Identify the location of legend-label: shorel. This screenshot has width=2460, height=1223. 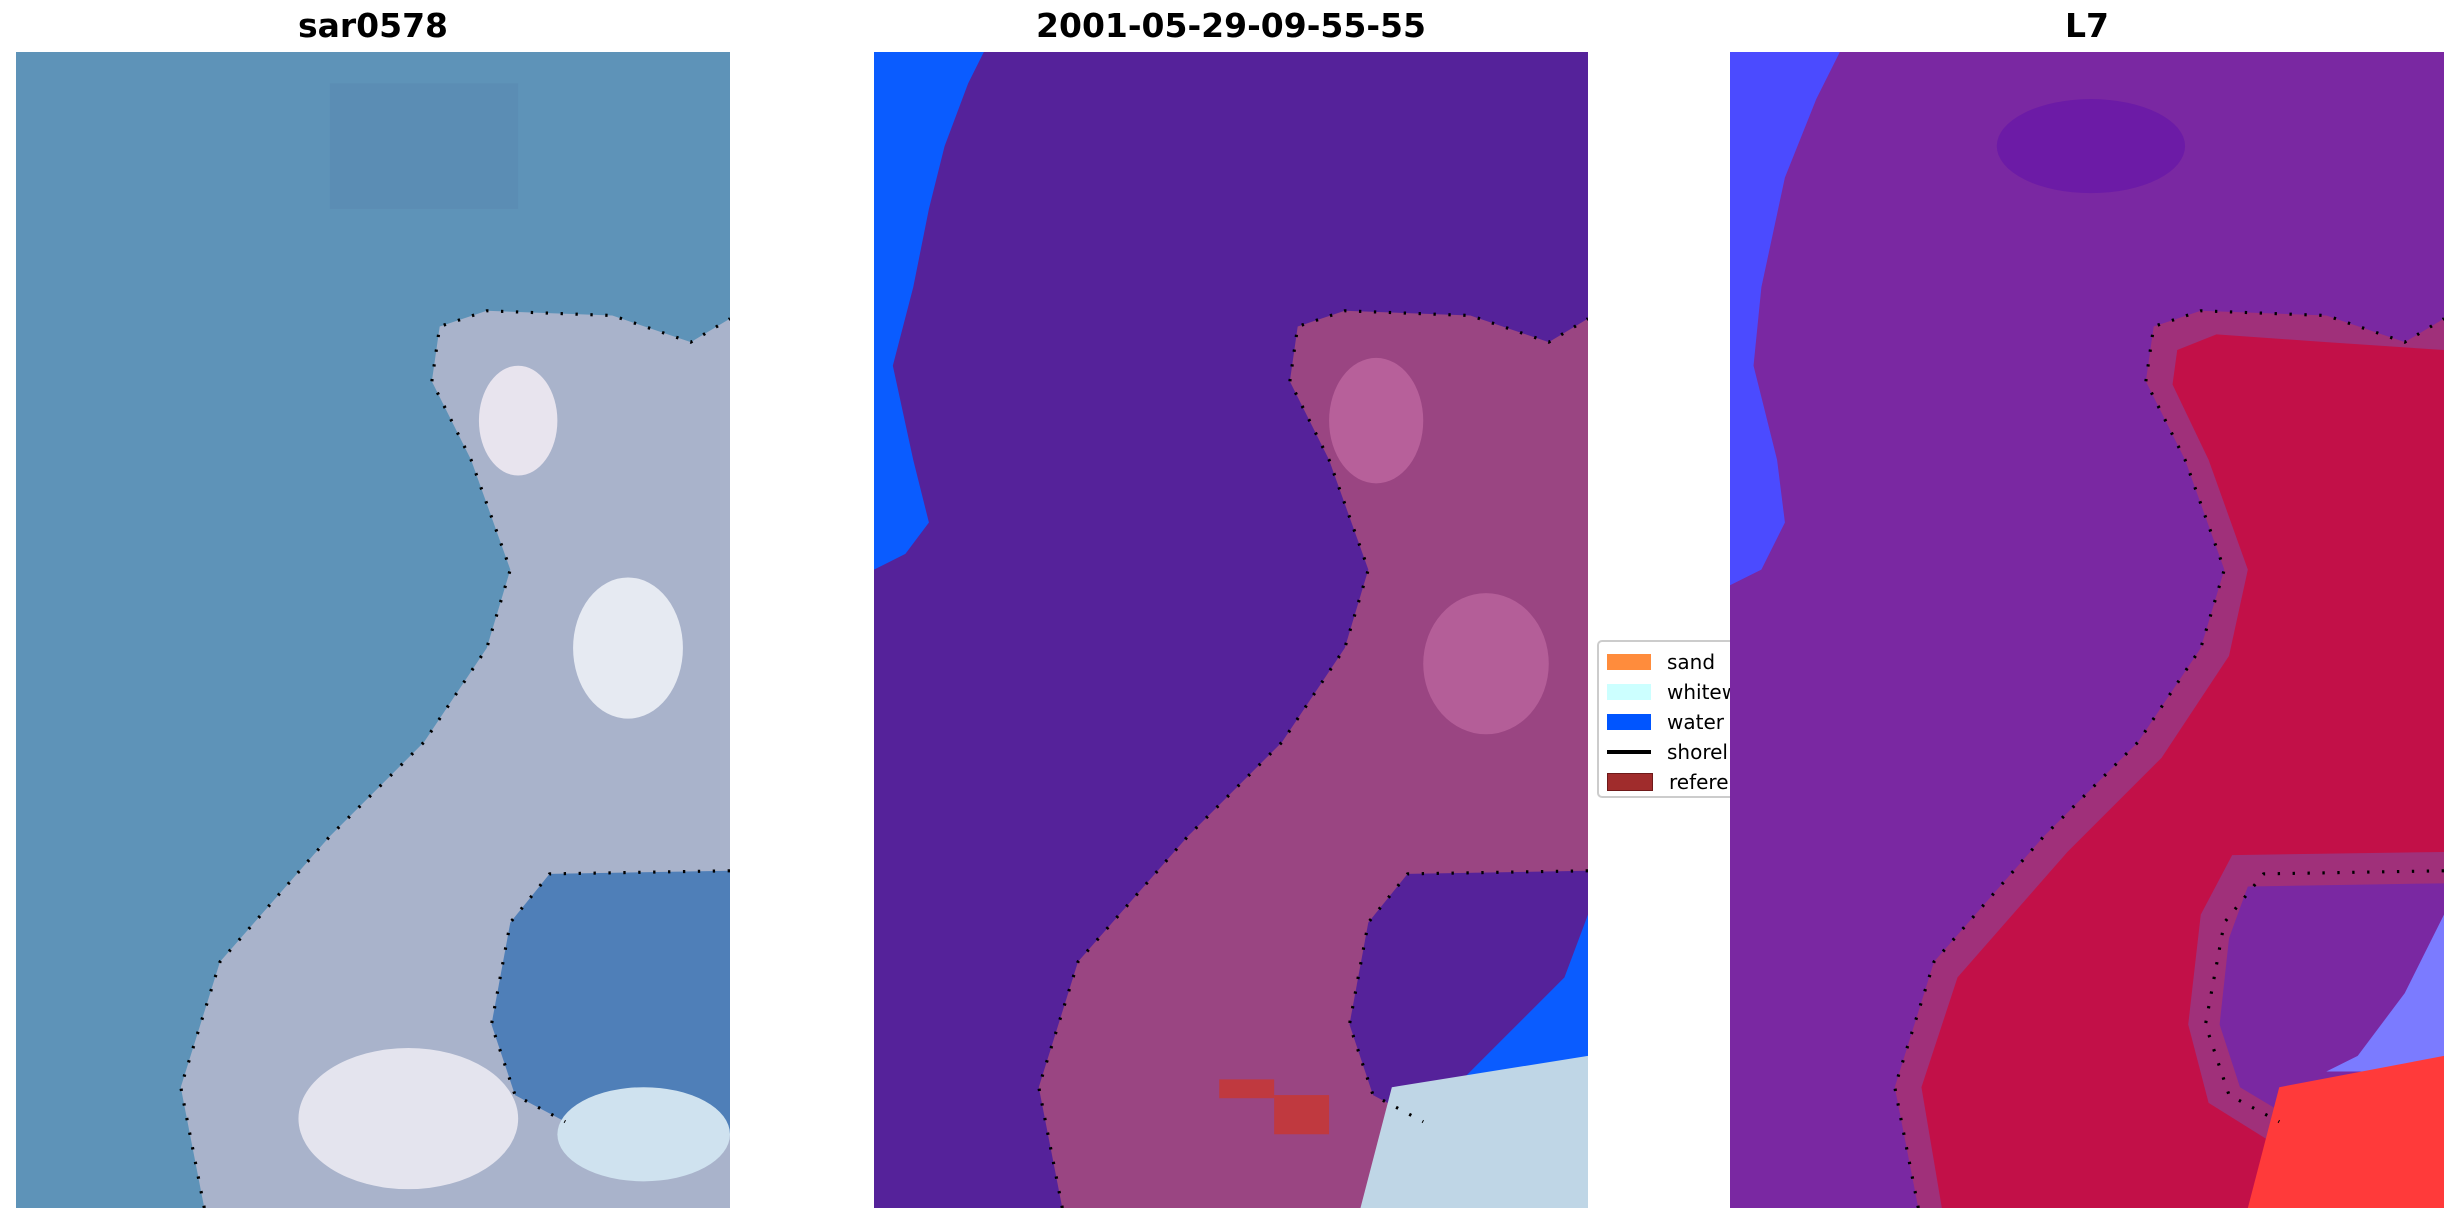
(1697, 752).